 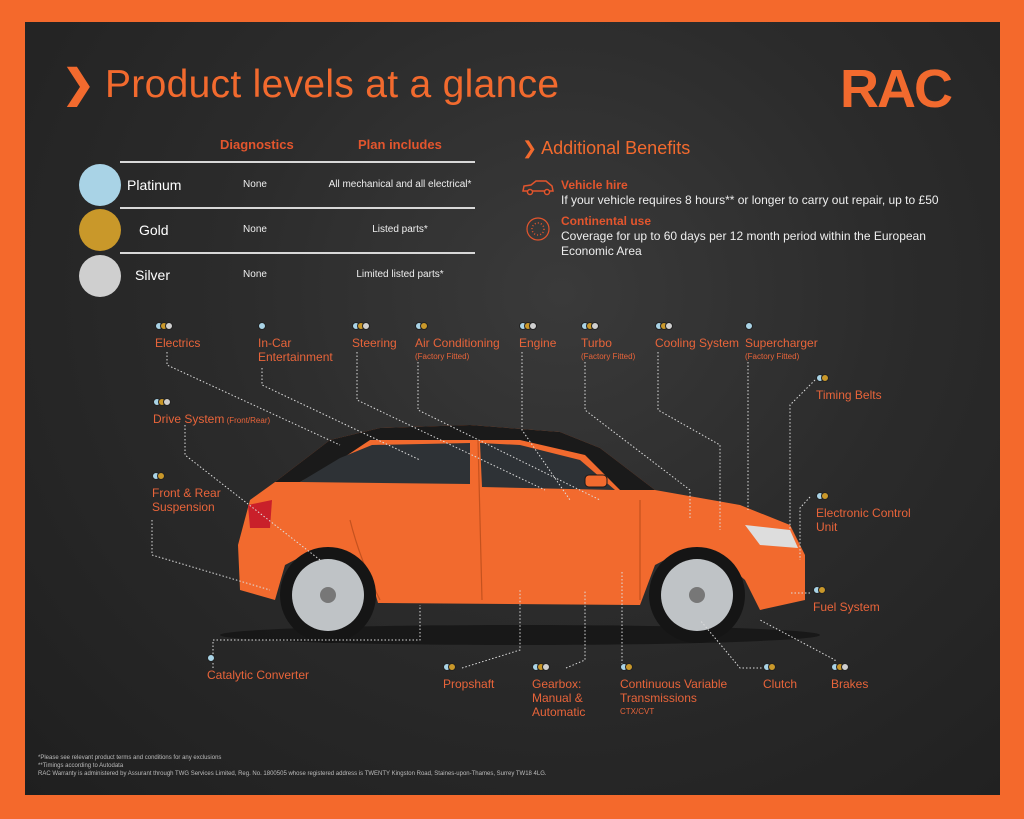 What do you see at coordinates (697, 343) in the screenshot?
I see `part-name: Cooling System` at bounding box center [697, 343].